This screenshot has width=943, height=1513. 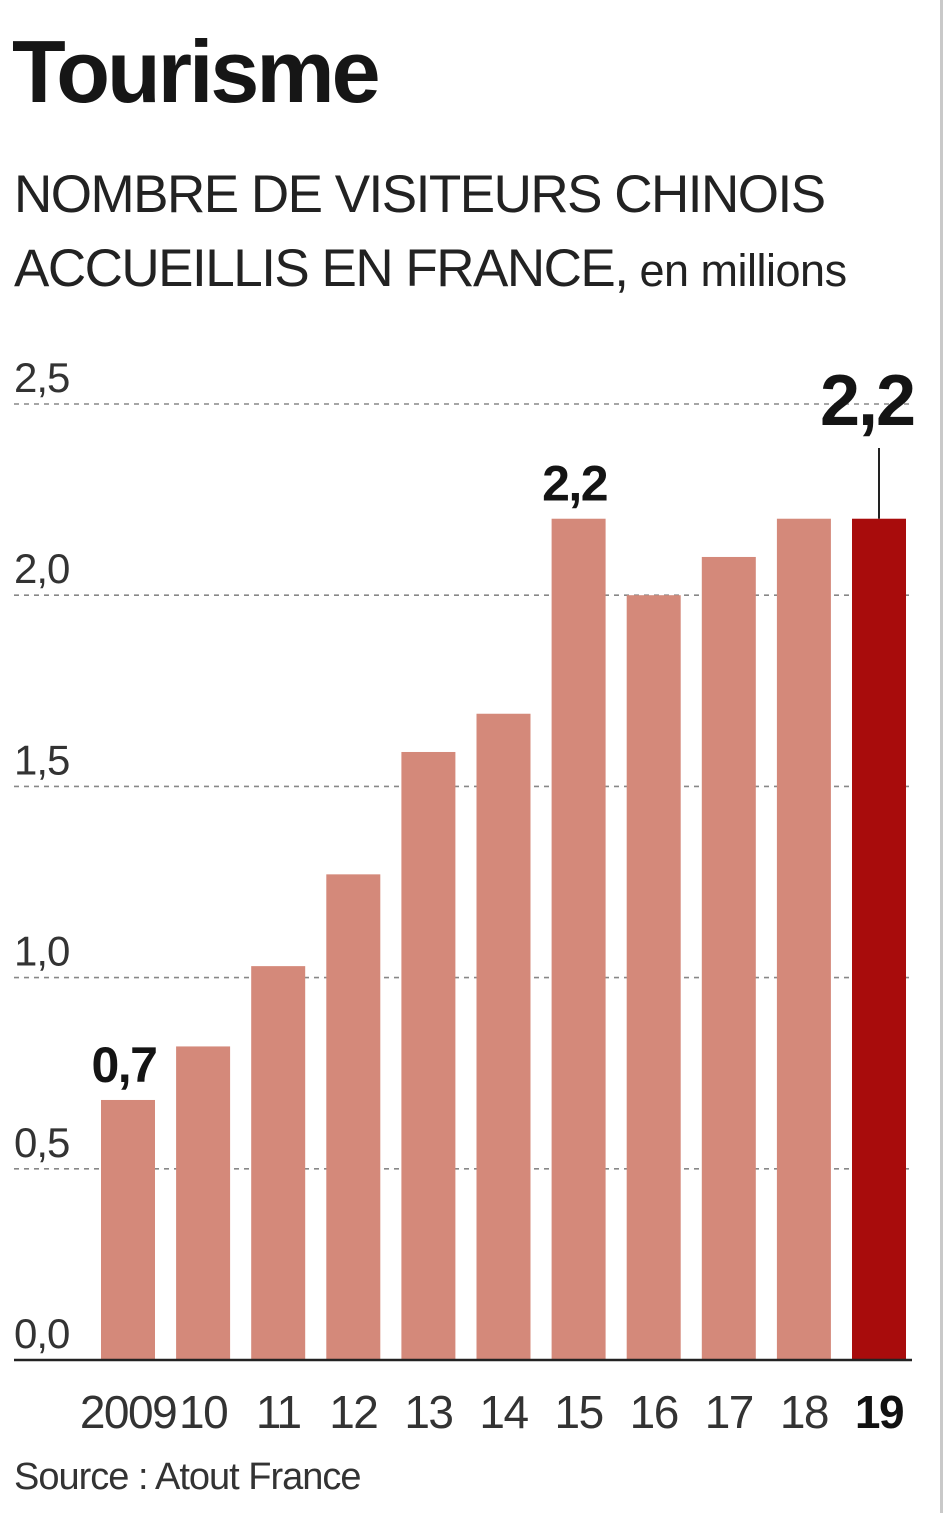 I want to click on data-label: 0,7, so click(x=123, y=1065).